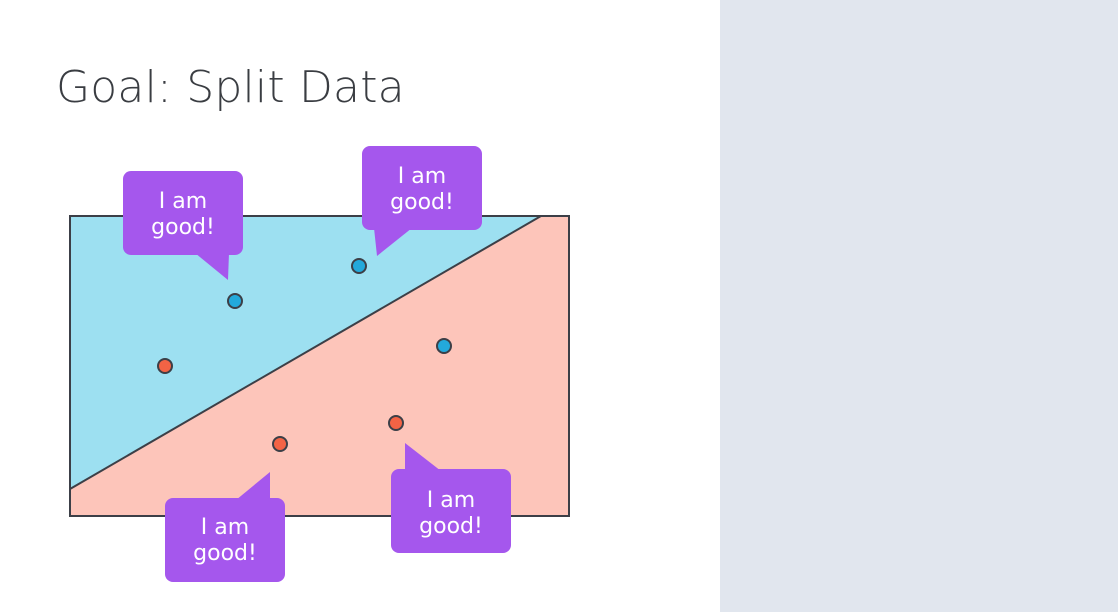  Describe the element at coordinates (235, 301) in the screenshot. I see `data-point-p1` at that location.